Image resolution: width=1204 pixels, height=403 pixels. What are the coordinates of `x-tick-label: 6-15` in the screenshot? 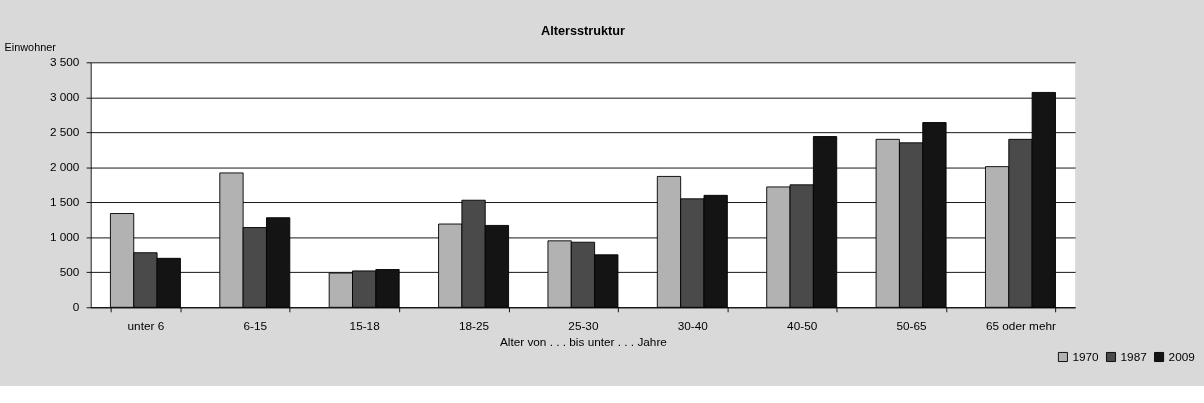 It's located at (255, 326).